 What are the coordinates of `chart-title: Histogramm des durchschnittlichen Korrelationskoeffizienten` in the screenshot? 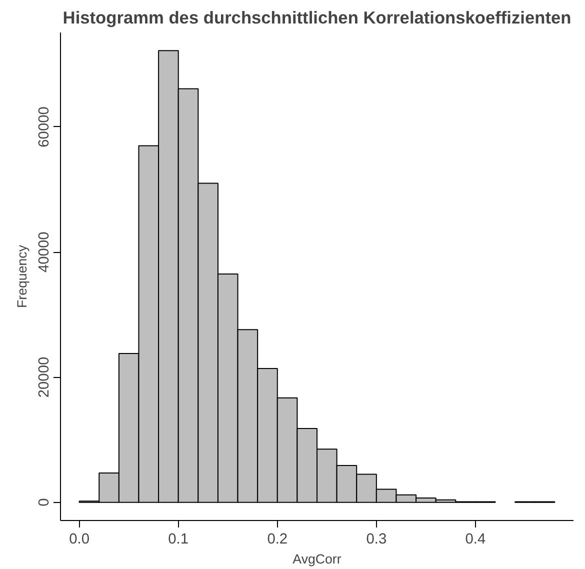 It's located at (317, 18).